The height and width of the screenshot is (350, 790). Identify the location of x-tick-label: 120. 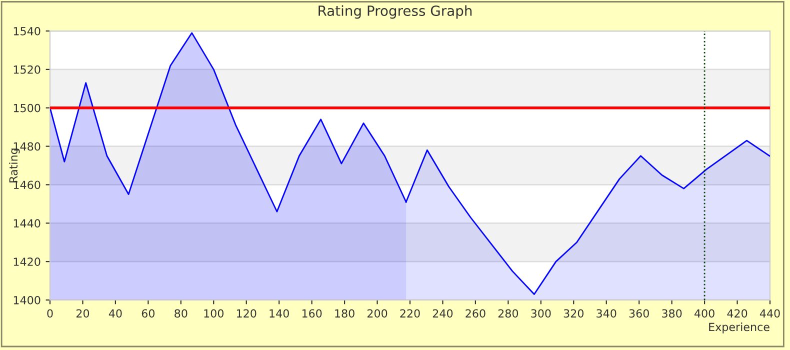
(246, 313).